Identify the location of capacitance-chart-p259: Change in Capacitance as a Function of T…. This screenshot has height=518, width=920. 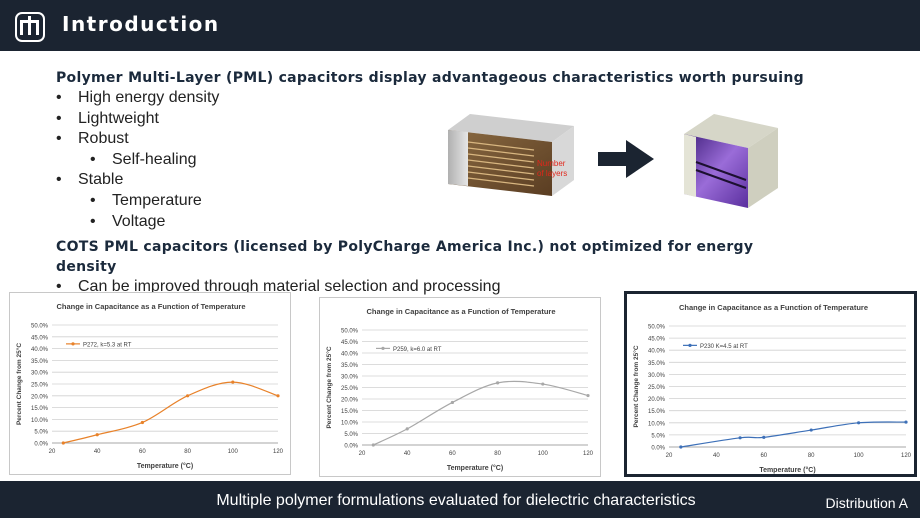
(460, 387).